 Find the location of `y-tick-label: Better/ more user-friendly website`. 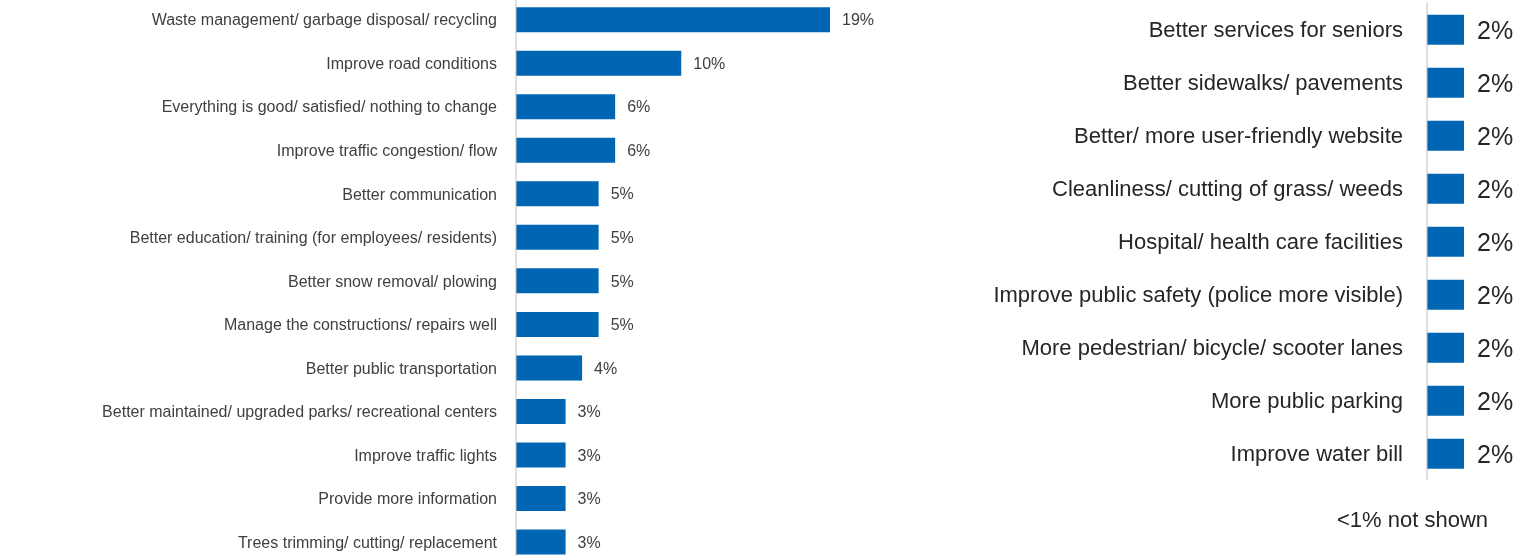

y-tick-label: Better/ more user-friendly website is located at coordinates (1238, 136).